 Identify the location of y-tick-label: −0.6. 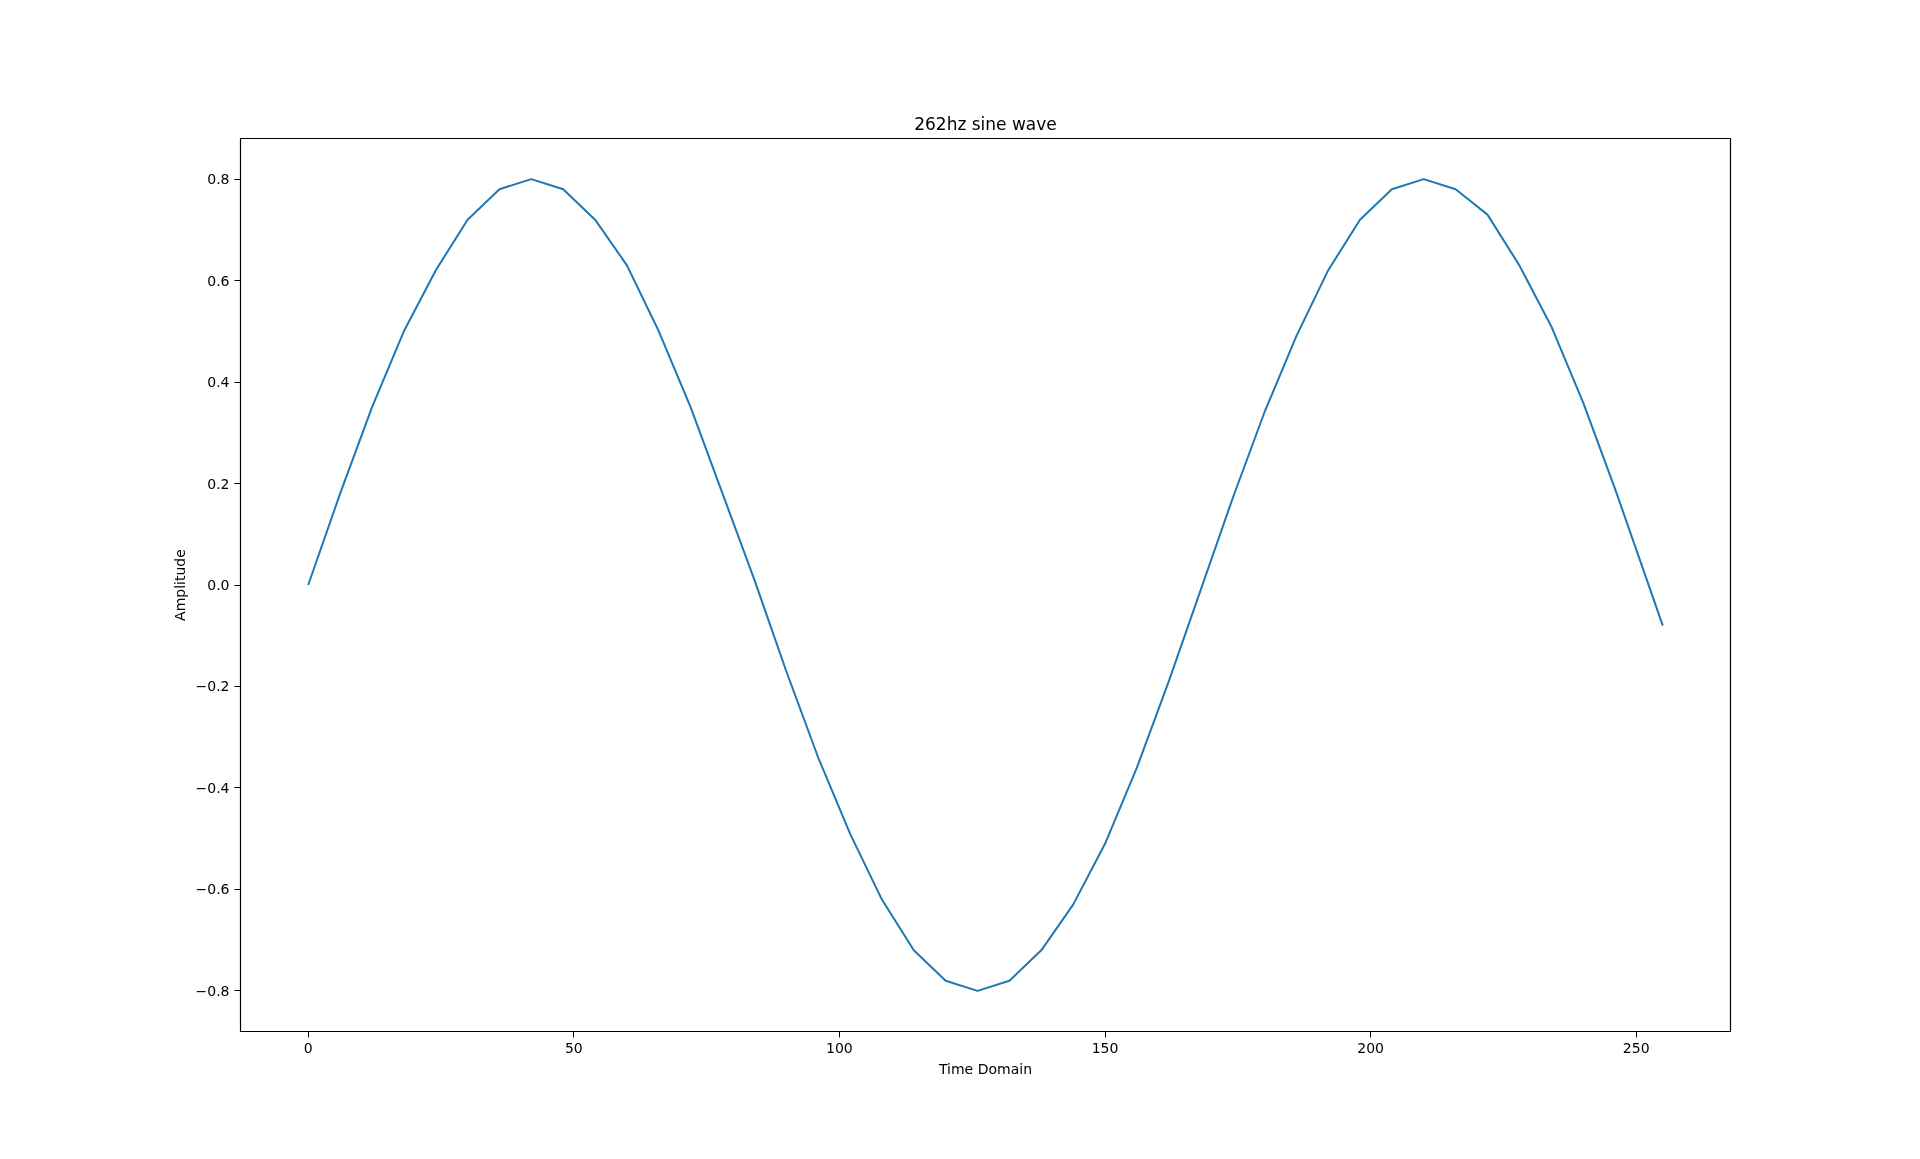
(212, 889).